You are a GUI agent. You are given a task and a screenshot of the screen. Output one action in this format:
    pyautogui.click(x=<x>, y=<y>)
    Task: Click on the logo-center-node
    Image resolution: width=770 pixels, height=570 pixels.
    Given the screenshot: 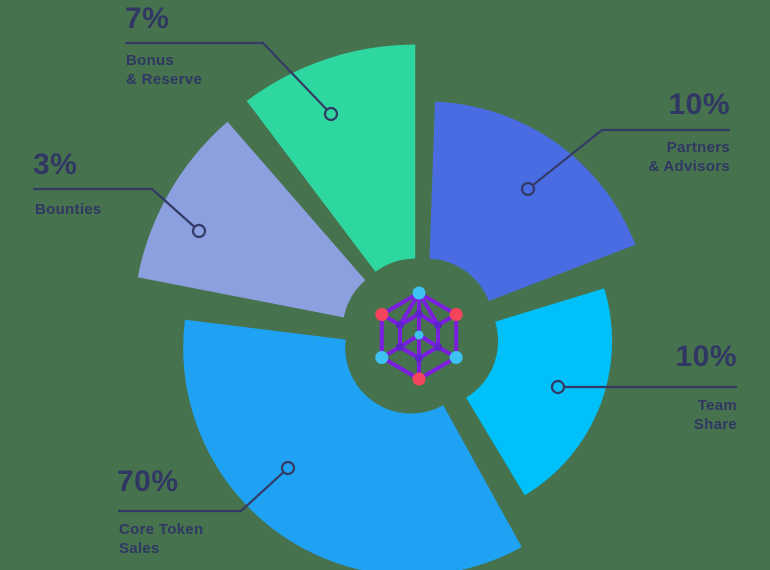 What is the action you would take?
    pyautogui.click(x=419, y=335)
    